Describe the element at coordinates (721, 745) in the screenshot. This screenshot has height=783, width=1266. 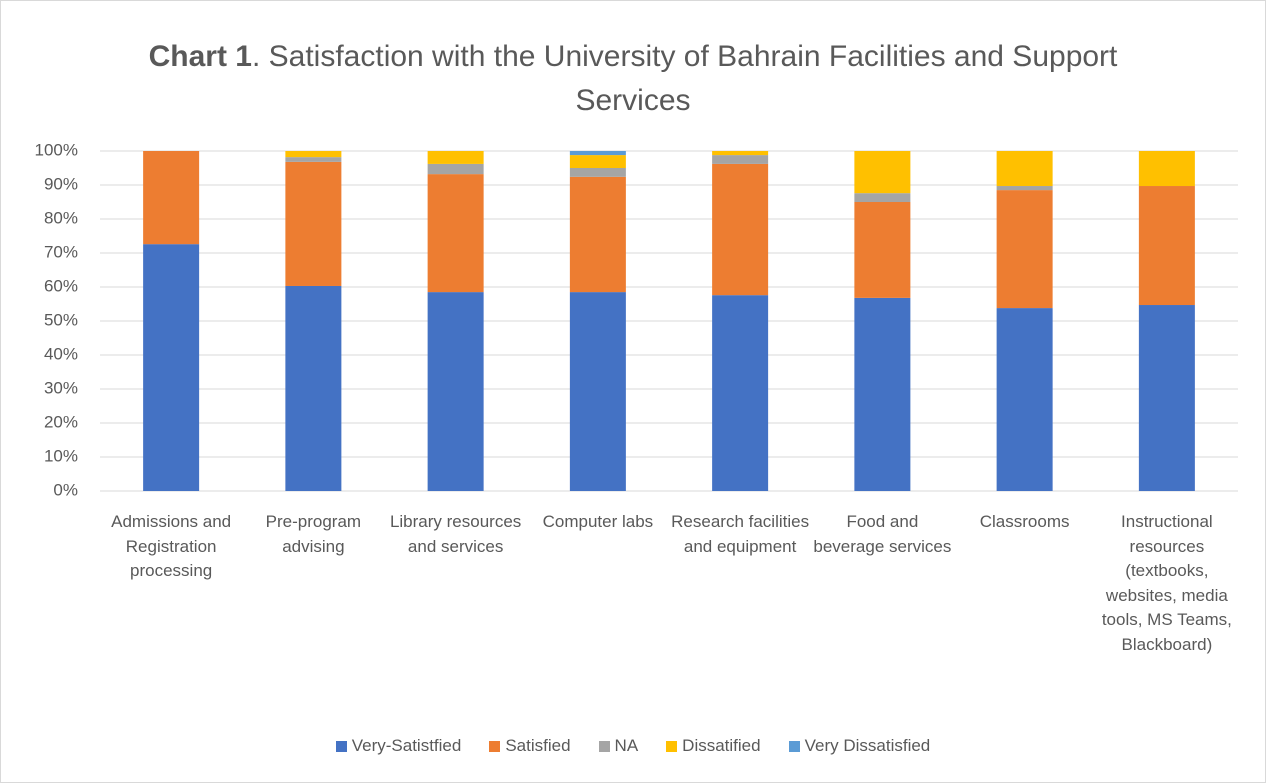
I see `legend-label: Dissatified` at that location.